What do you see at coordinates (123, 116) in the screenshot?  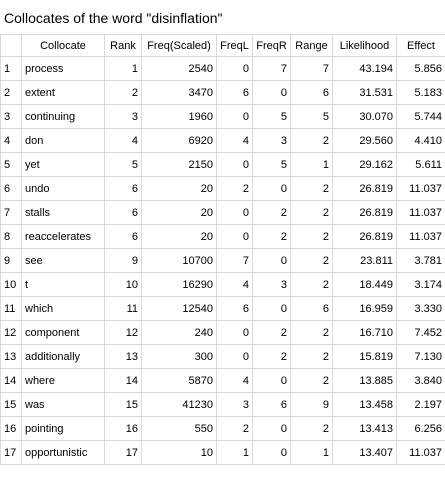 I see `rank-cell: 3` at bounding box center [123, 116].